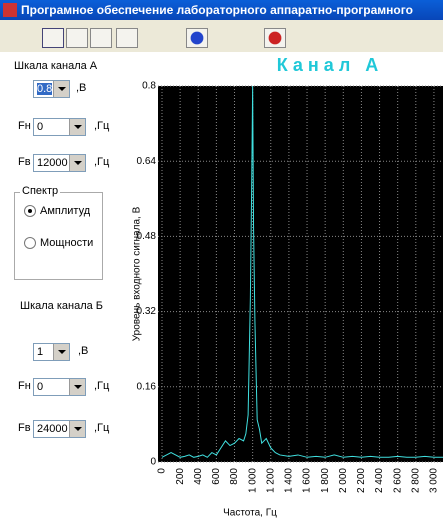  What do you see at coordinates (325, 480) in the screenshot?
I see `x-tick-label: 1 800` at bounding box center [325, 480].